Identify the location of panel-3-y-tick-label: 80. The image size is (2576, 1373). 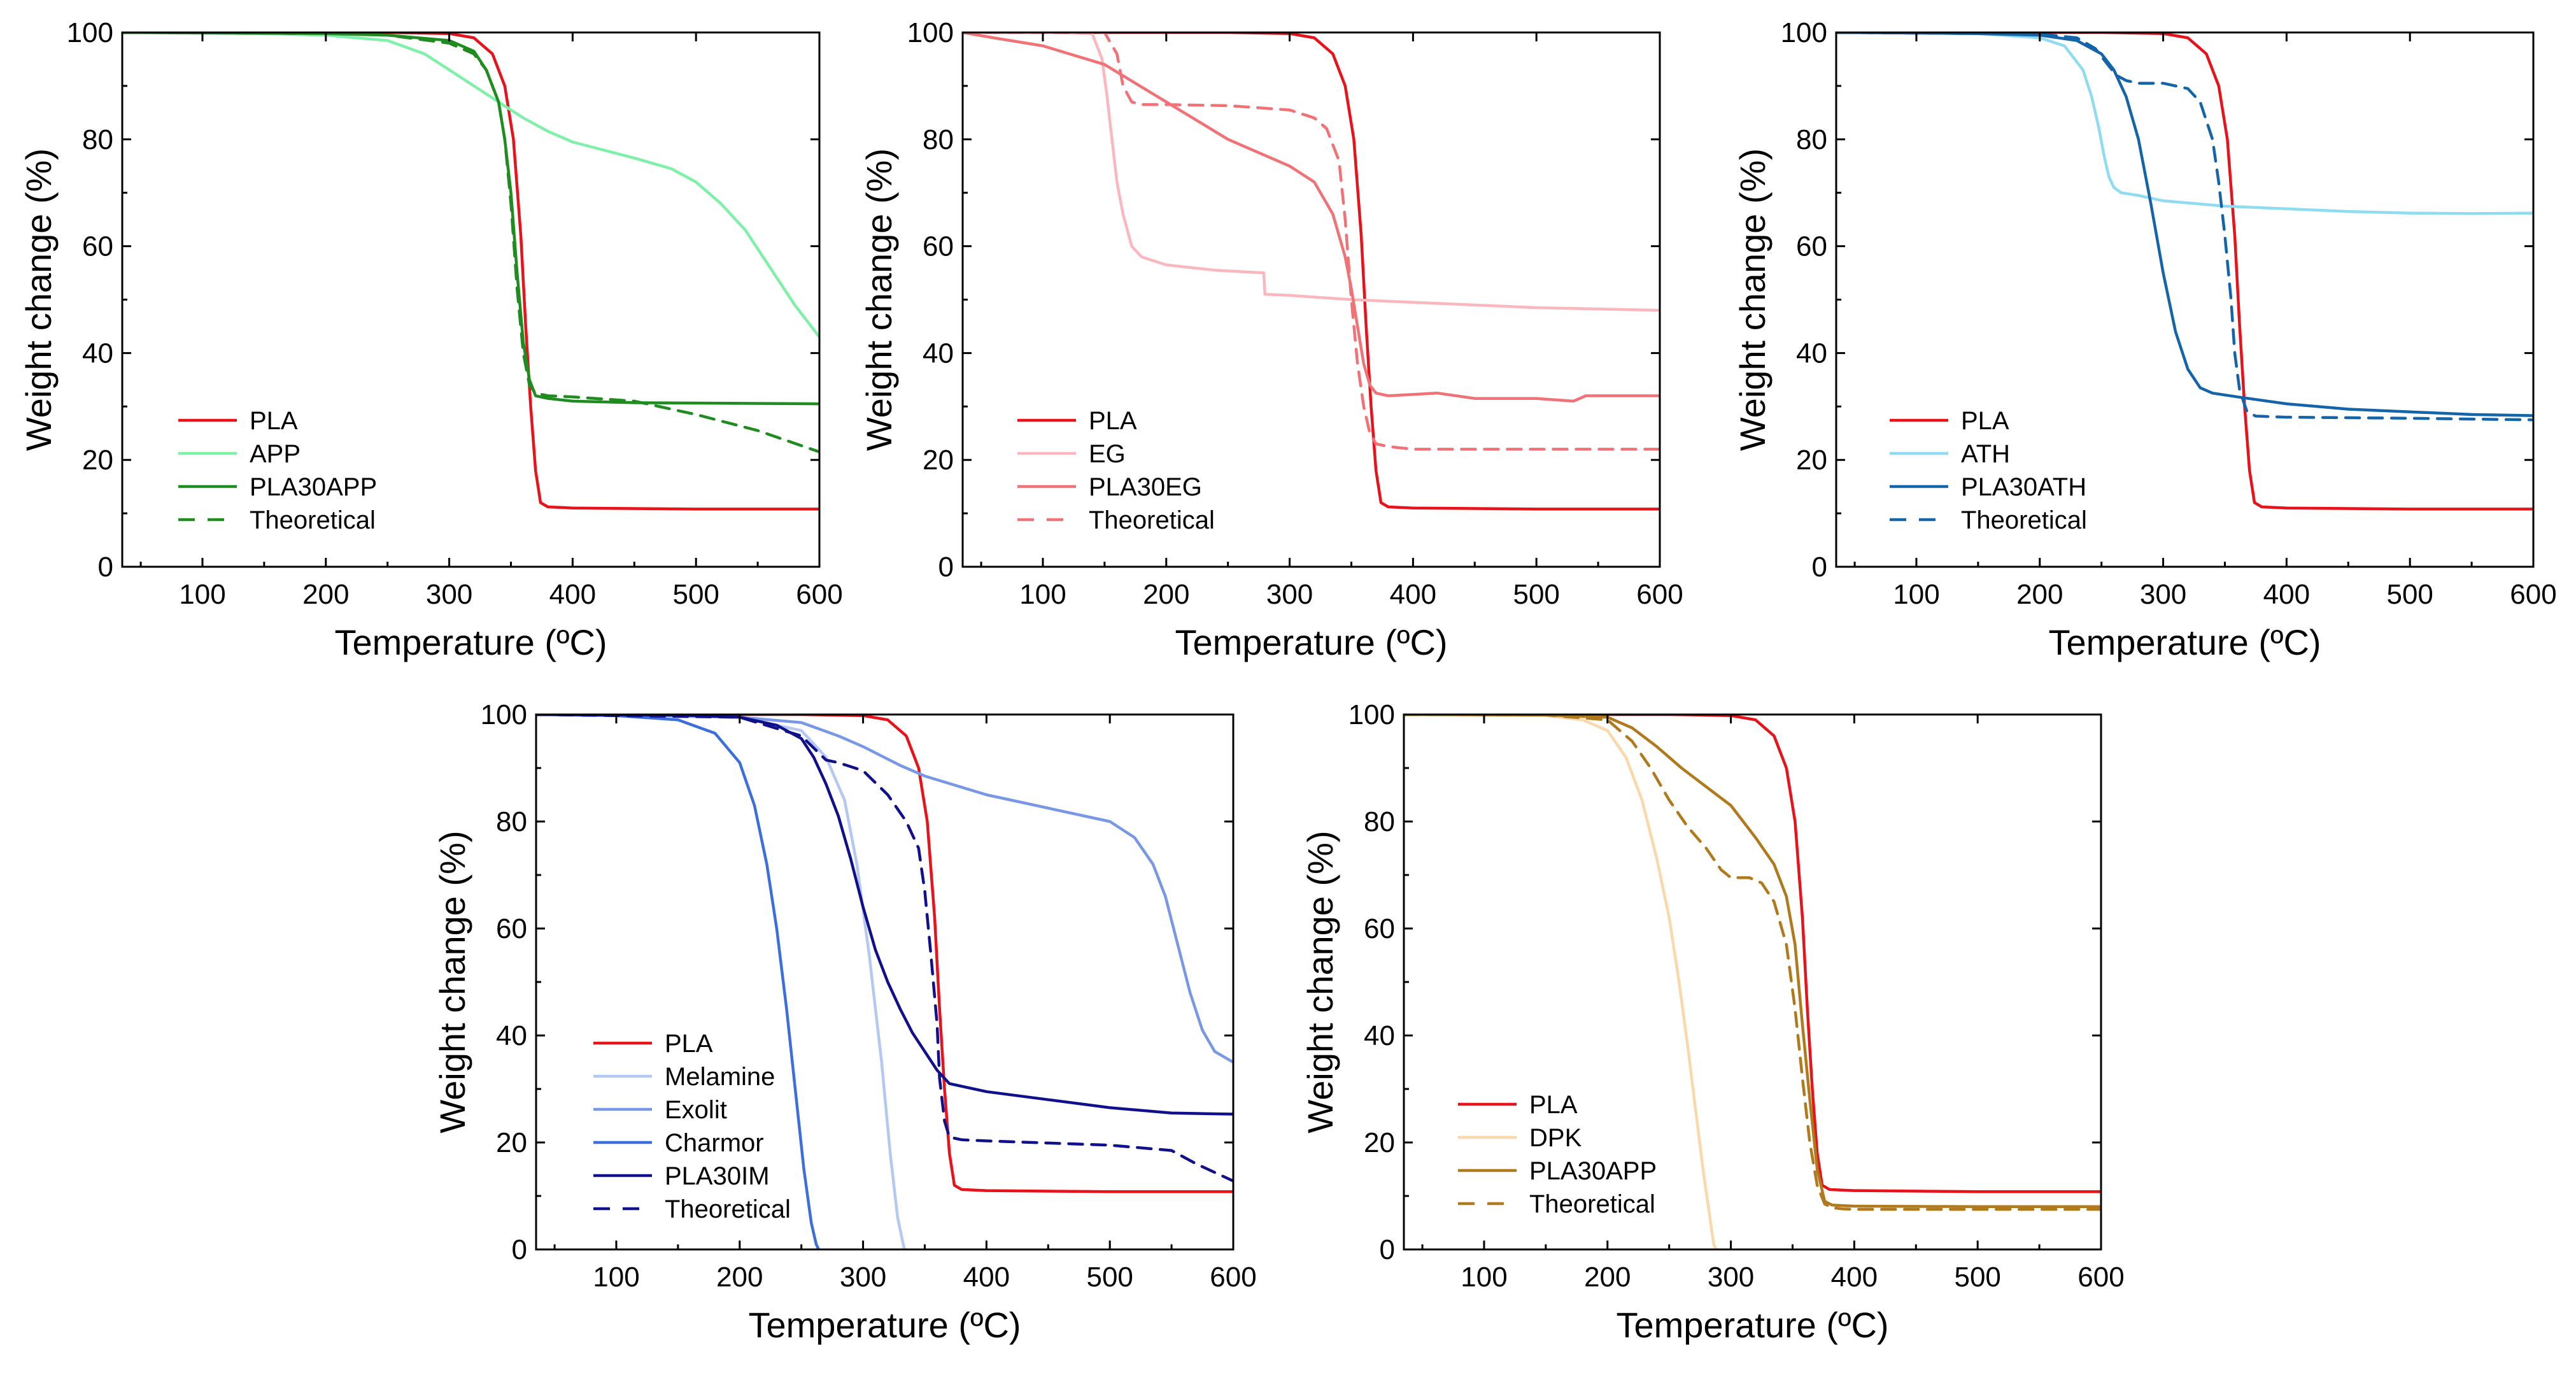
(1811, 139).